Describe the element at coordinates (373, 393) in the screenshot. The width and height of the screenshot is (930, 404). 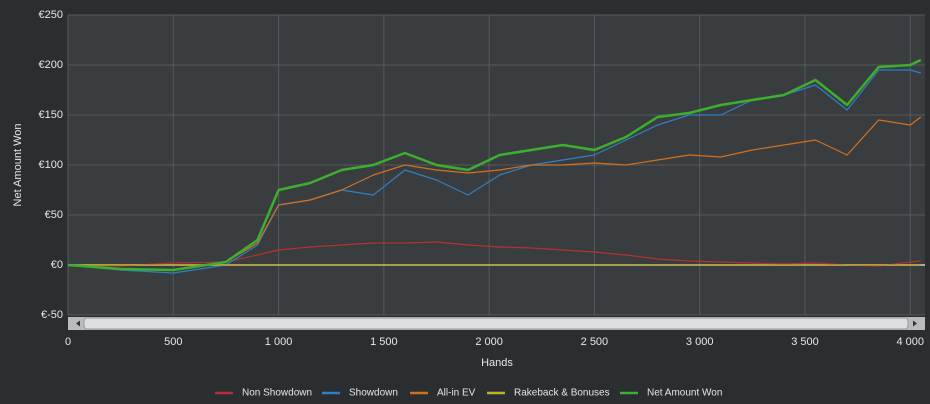
I see `legend-label: Showdown` at that location.